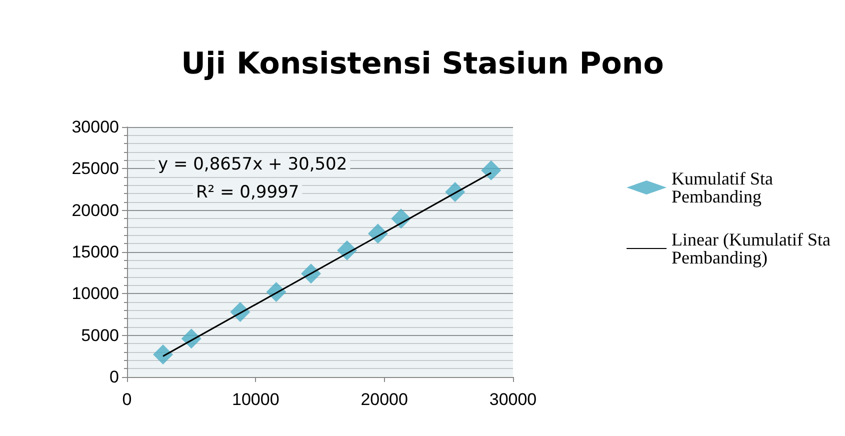 This screenshot has width=845, height=436. I want to click on x-tick-label: 10000, so click(256, 399).